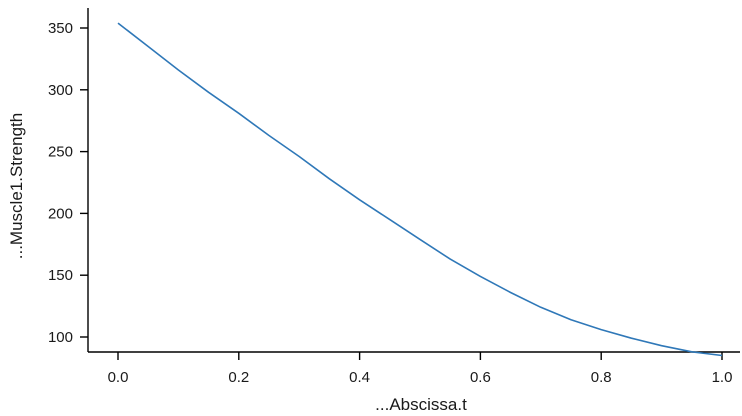 The width and height of the screenshot is (742, 416). What do you see at coordinates (601, 377) in the screenshot?
I see `x-tick-label: 0.8` at bounding box center [601, 377].